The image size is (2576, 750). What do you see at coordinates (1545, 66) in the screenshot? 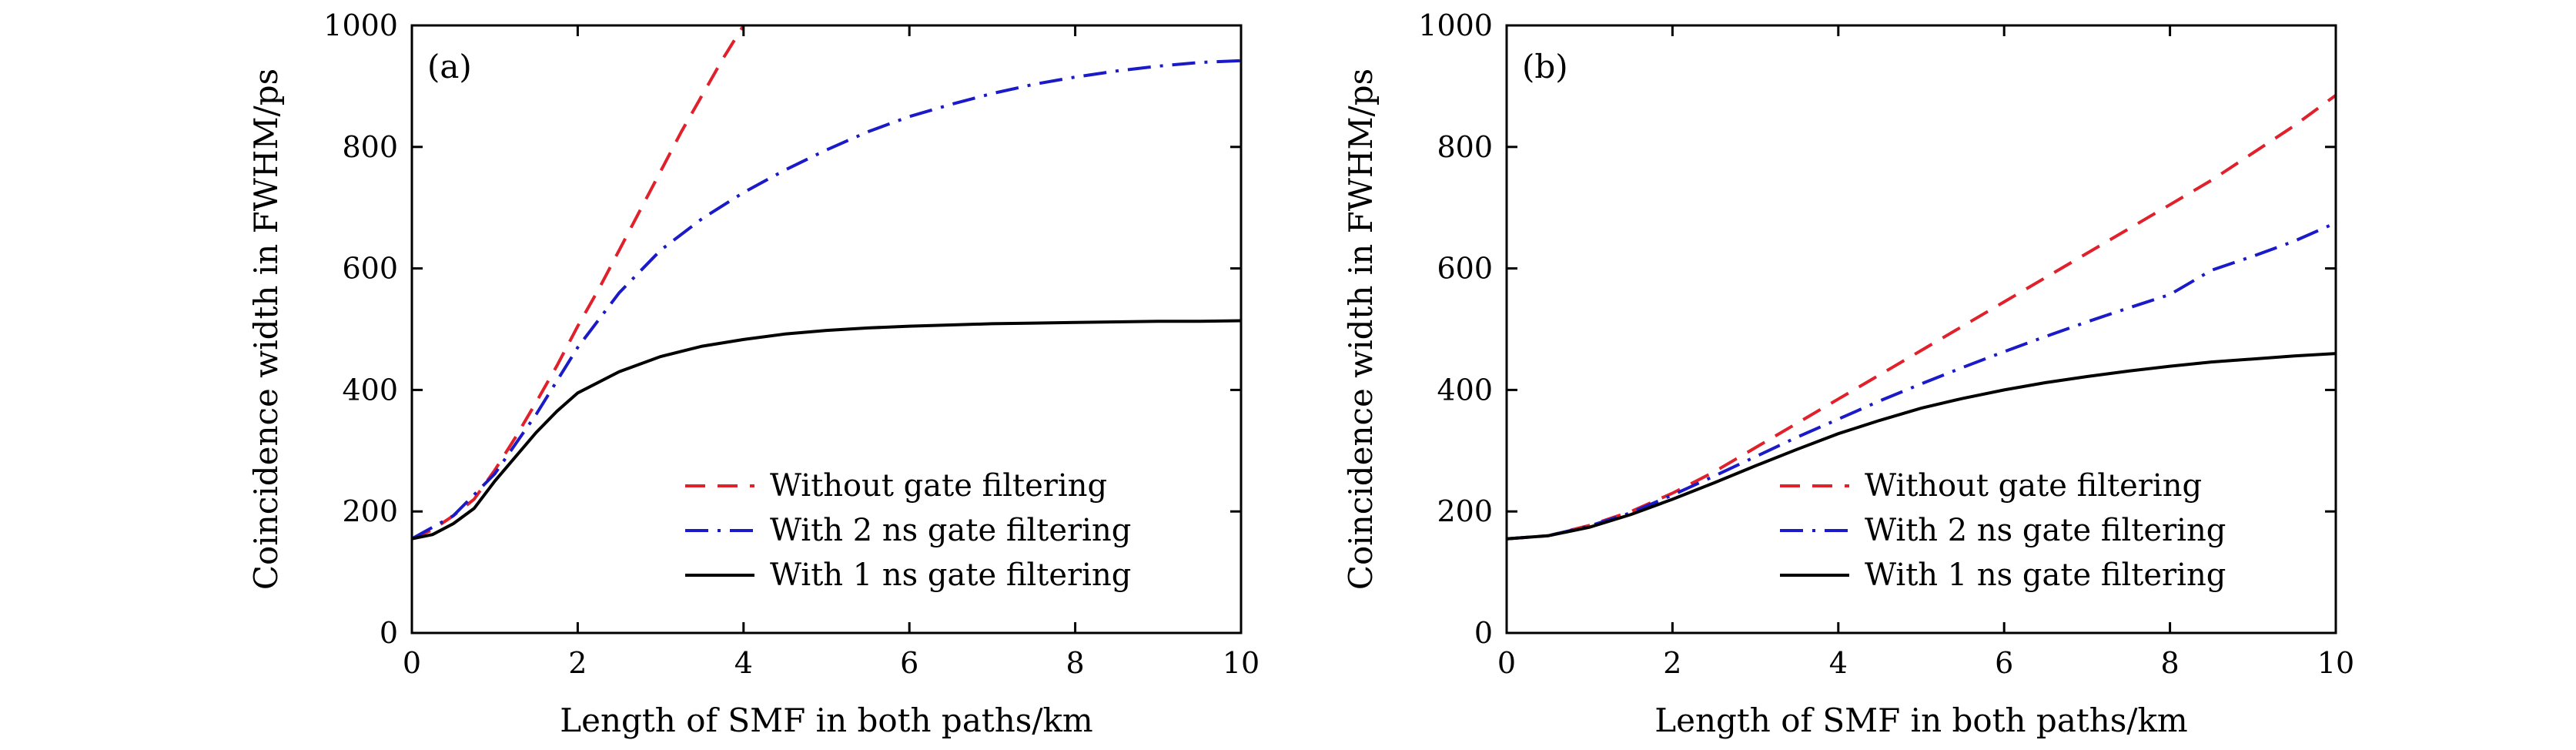
I see `panel-label: (b)` at bounding box center [1545, 66].